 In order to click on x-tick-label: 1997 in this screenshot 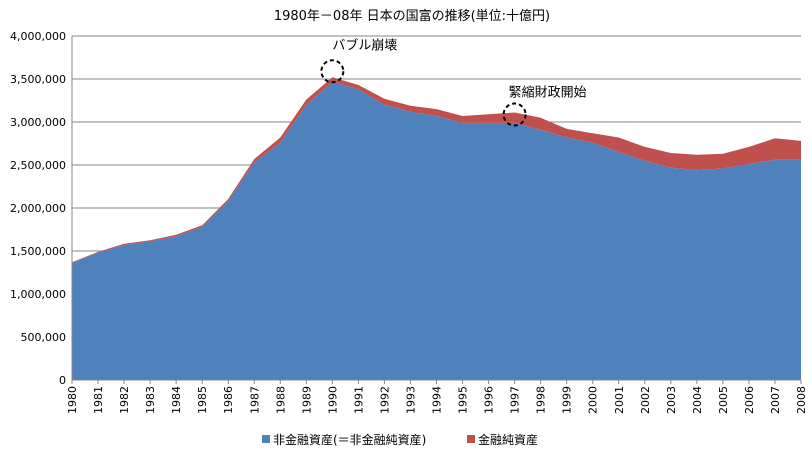, I will do `click(515, 400)`.